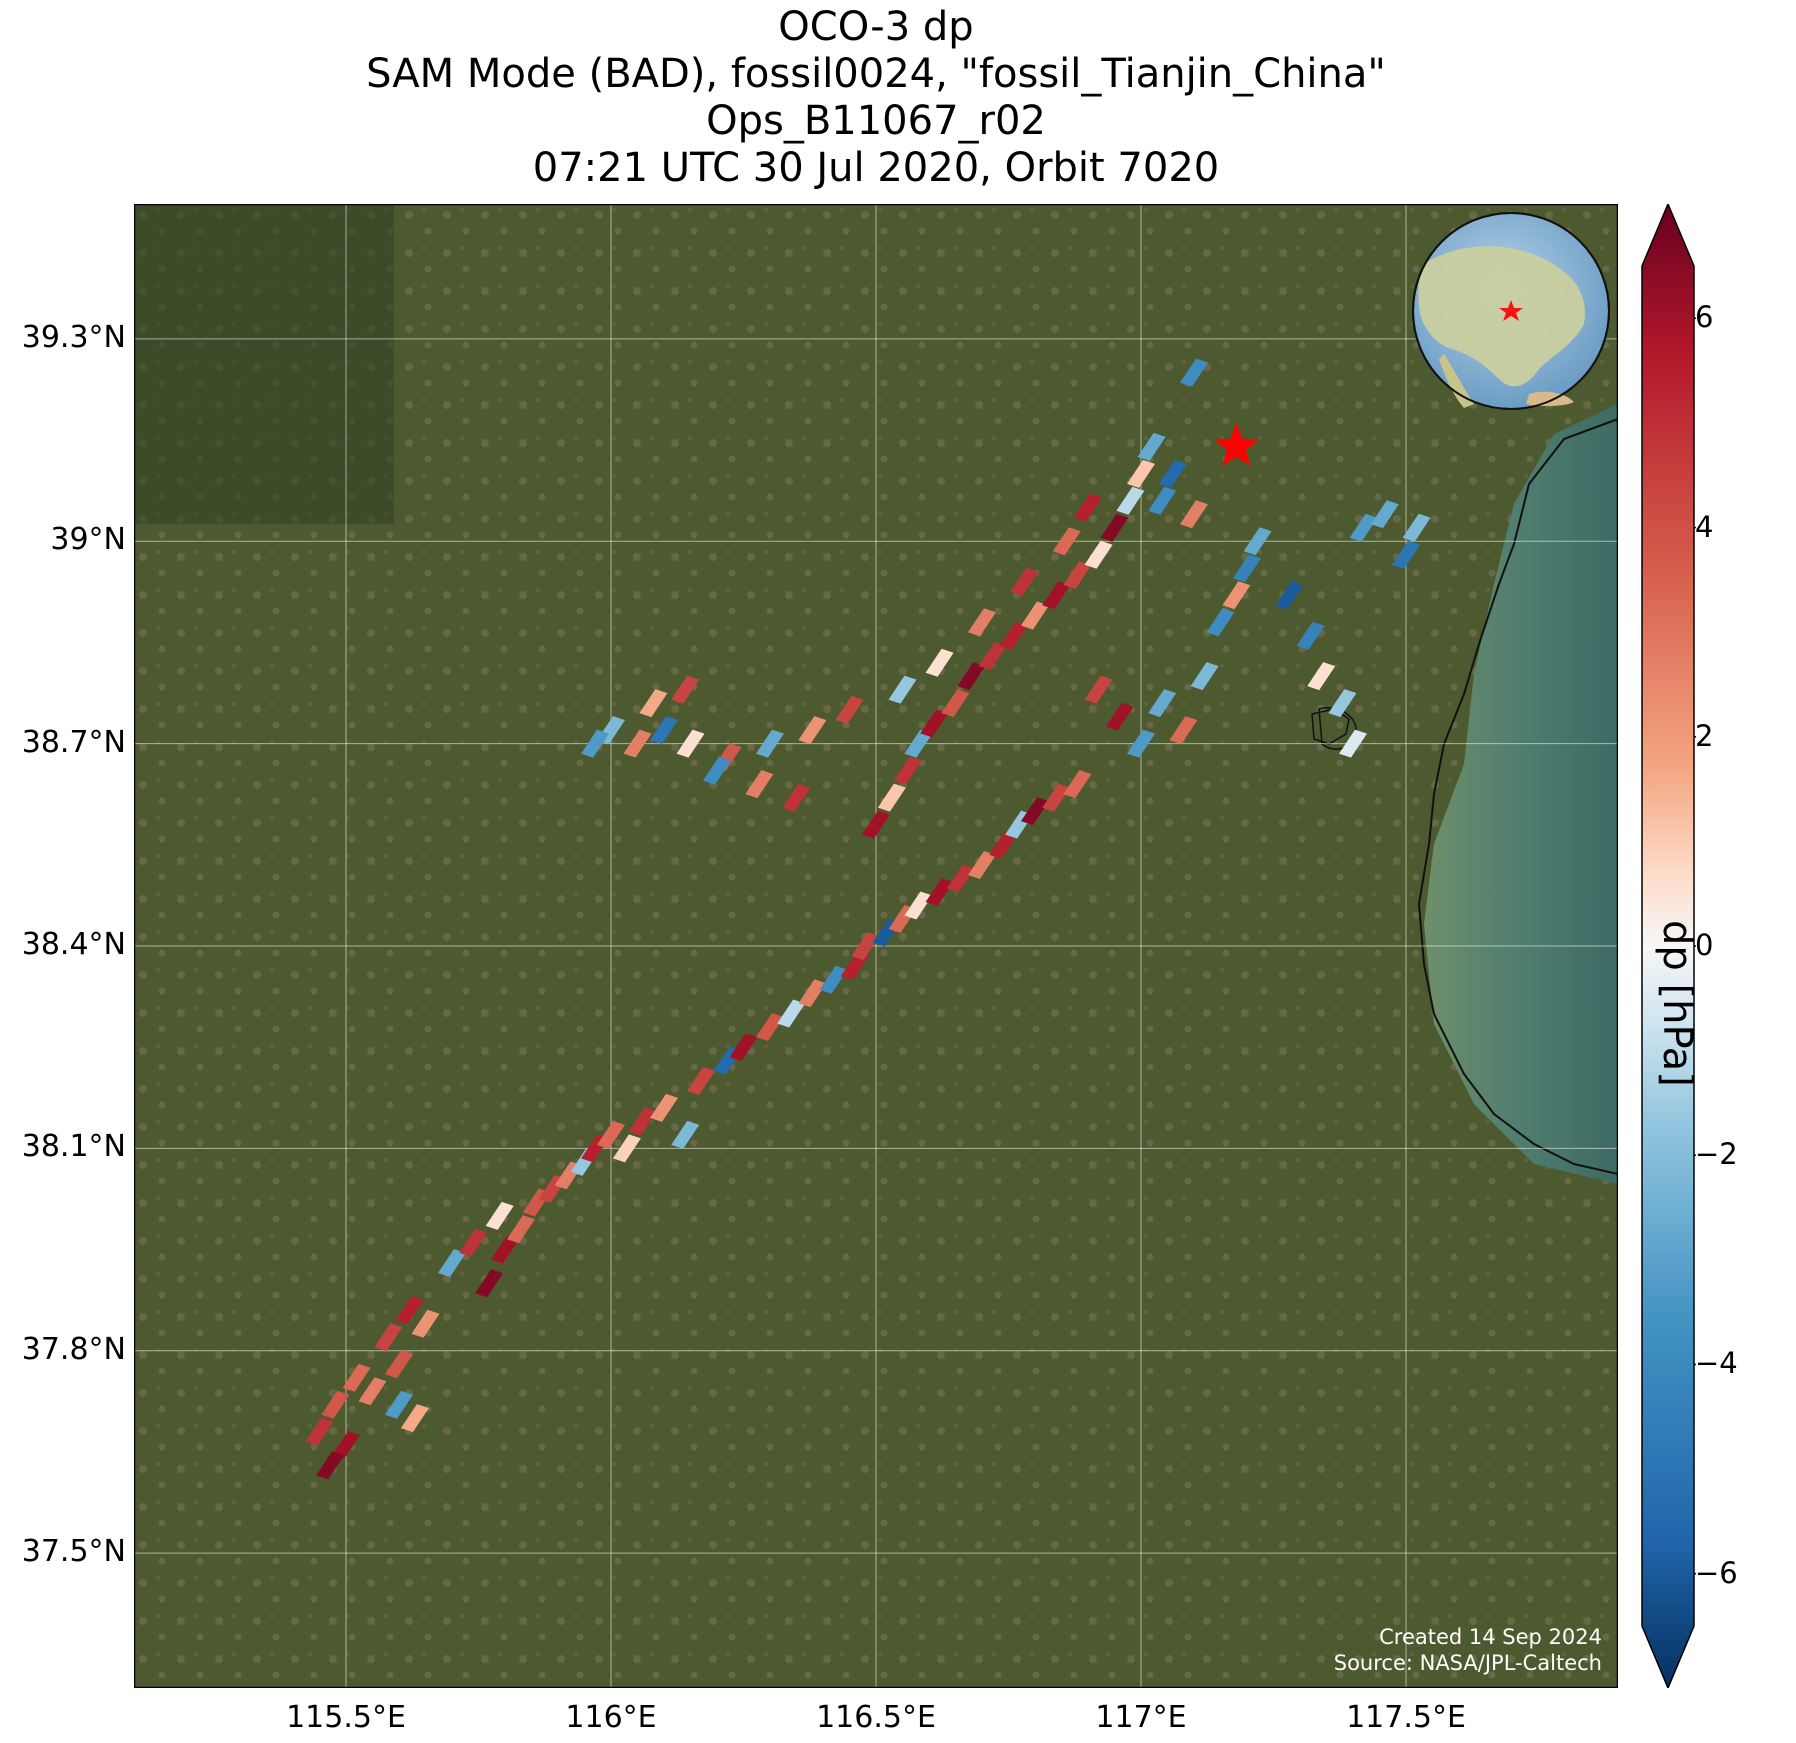 The width and height of the screenshot is (1796, 1743). What do you see at coordinates (1704, 735) in the screenshot?
I see `colorbar-tick-label: 2` at bounding box center [1704, 735].